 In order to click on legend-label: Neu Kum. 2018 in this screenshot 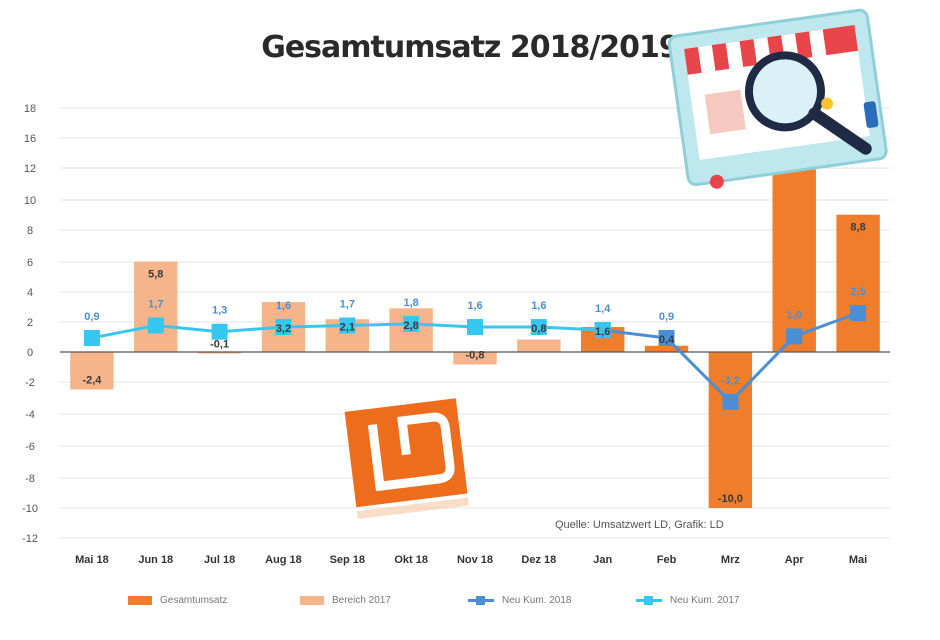, I will do `click(537, 600)`.